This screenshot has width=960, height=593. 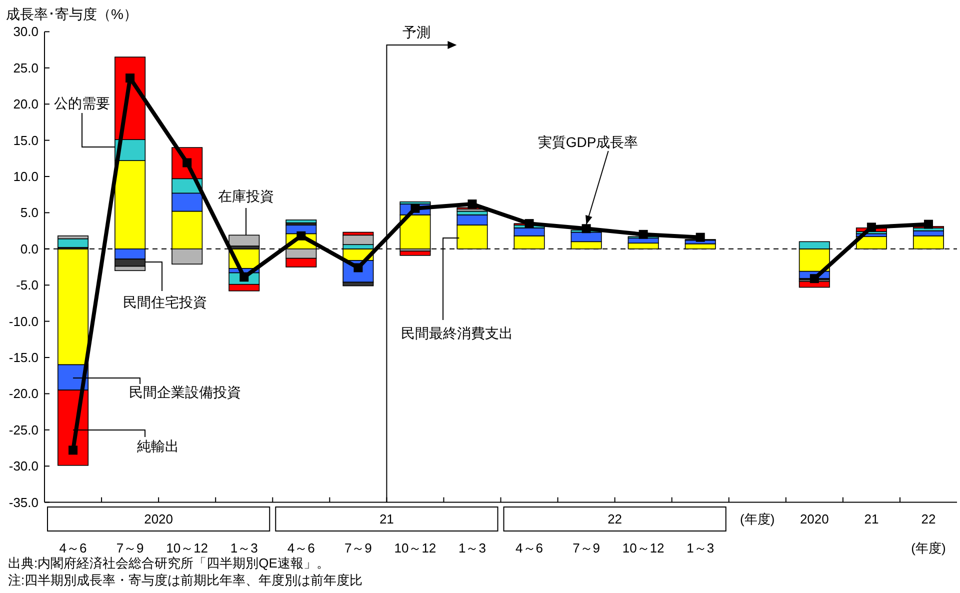 I want to click on legend-label: 民間住宅投資, so click(x=165, y=302).